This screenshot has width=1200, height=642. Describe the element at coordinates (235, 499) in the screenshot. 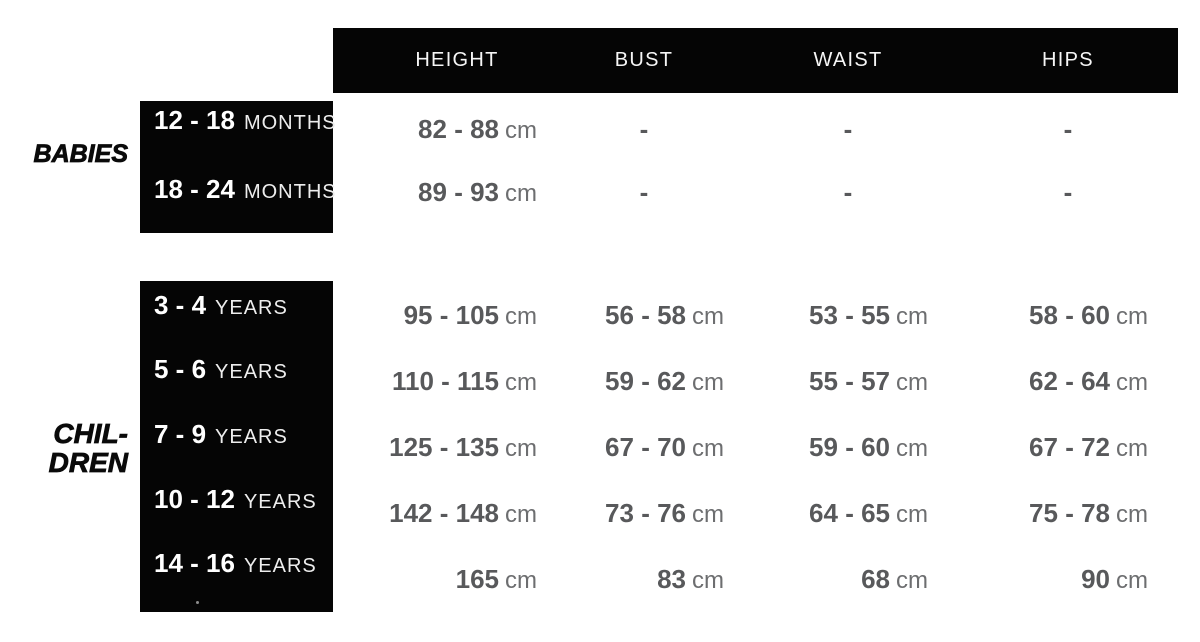

I see `row-label-children-10-12-years: 10 - 12 YEARS` at that location.